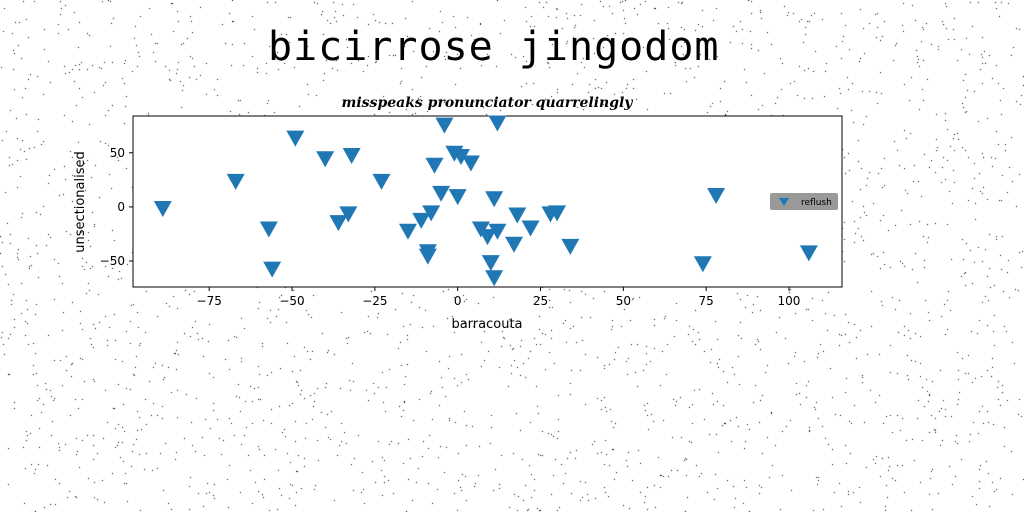 Image resolution: width=1024 pixels, height=512 pixels. Describe the element at coordinates (499, 297) in the screenshot. I see `x-axis-ticks: −75 −50 −25 0 25 50 75 100` at that location.